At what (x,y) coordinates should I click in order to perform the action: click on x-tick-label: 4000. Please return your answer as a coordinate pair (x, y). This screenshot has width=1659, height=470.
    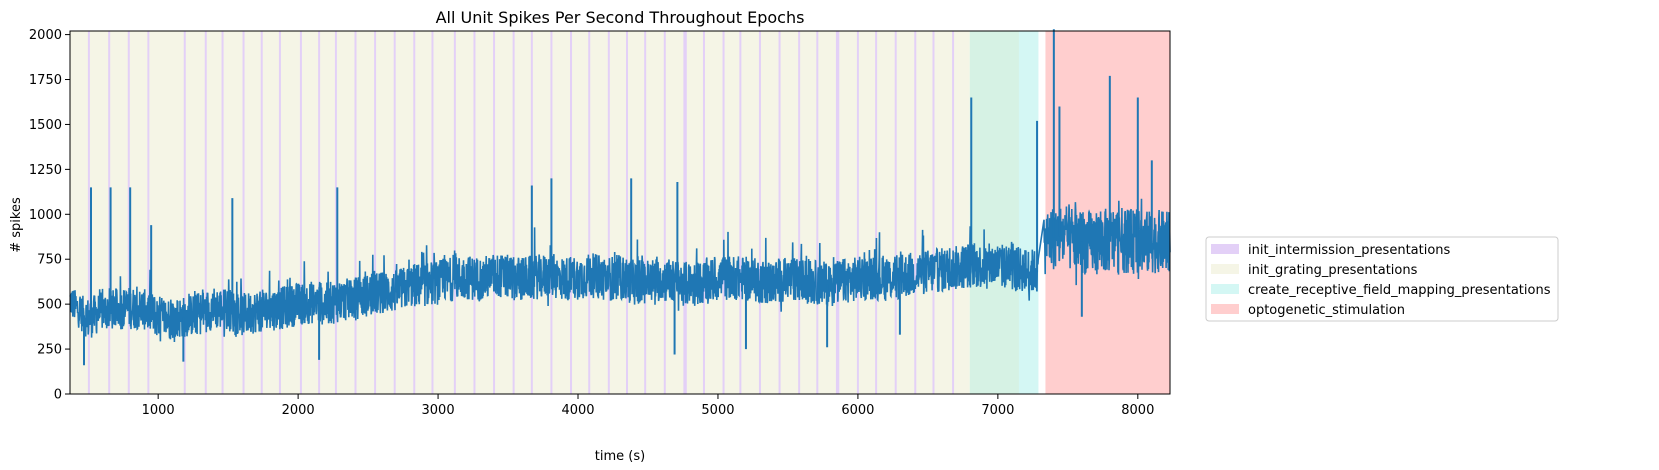
    Looking at the image, I should click on (577, 410).